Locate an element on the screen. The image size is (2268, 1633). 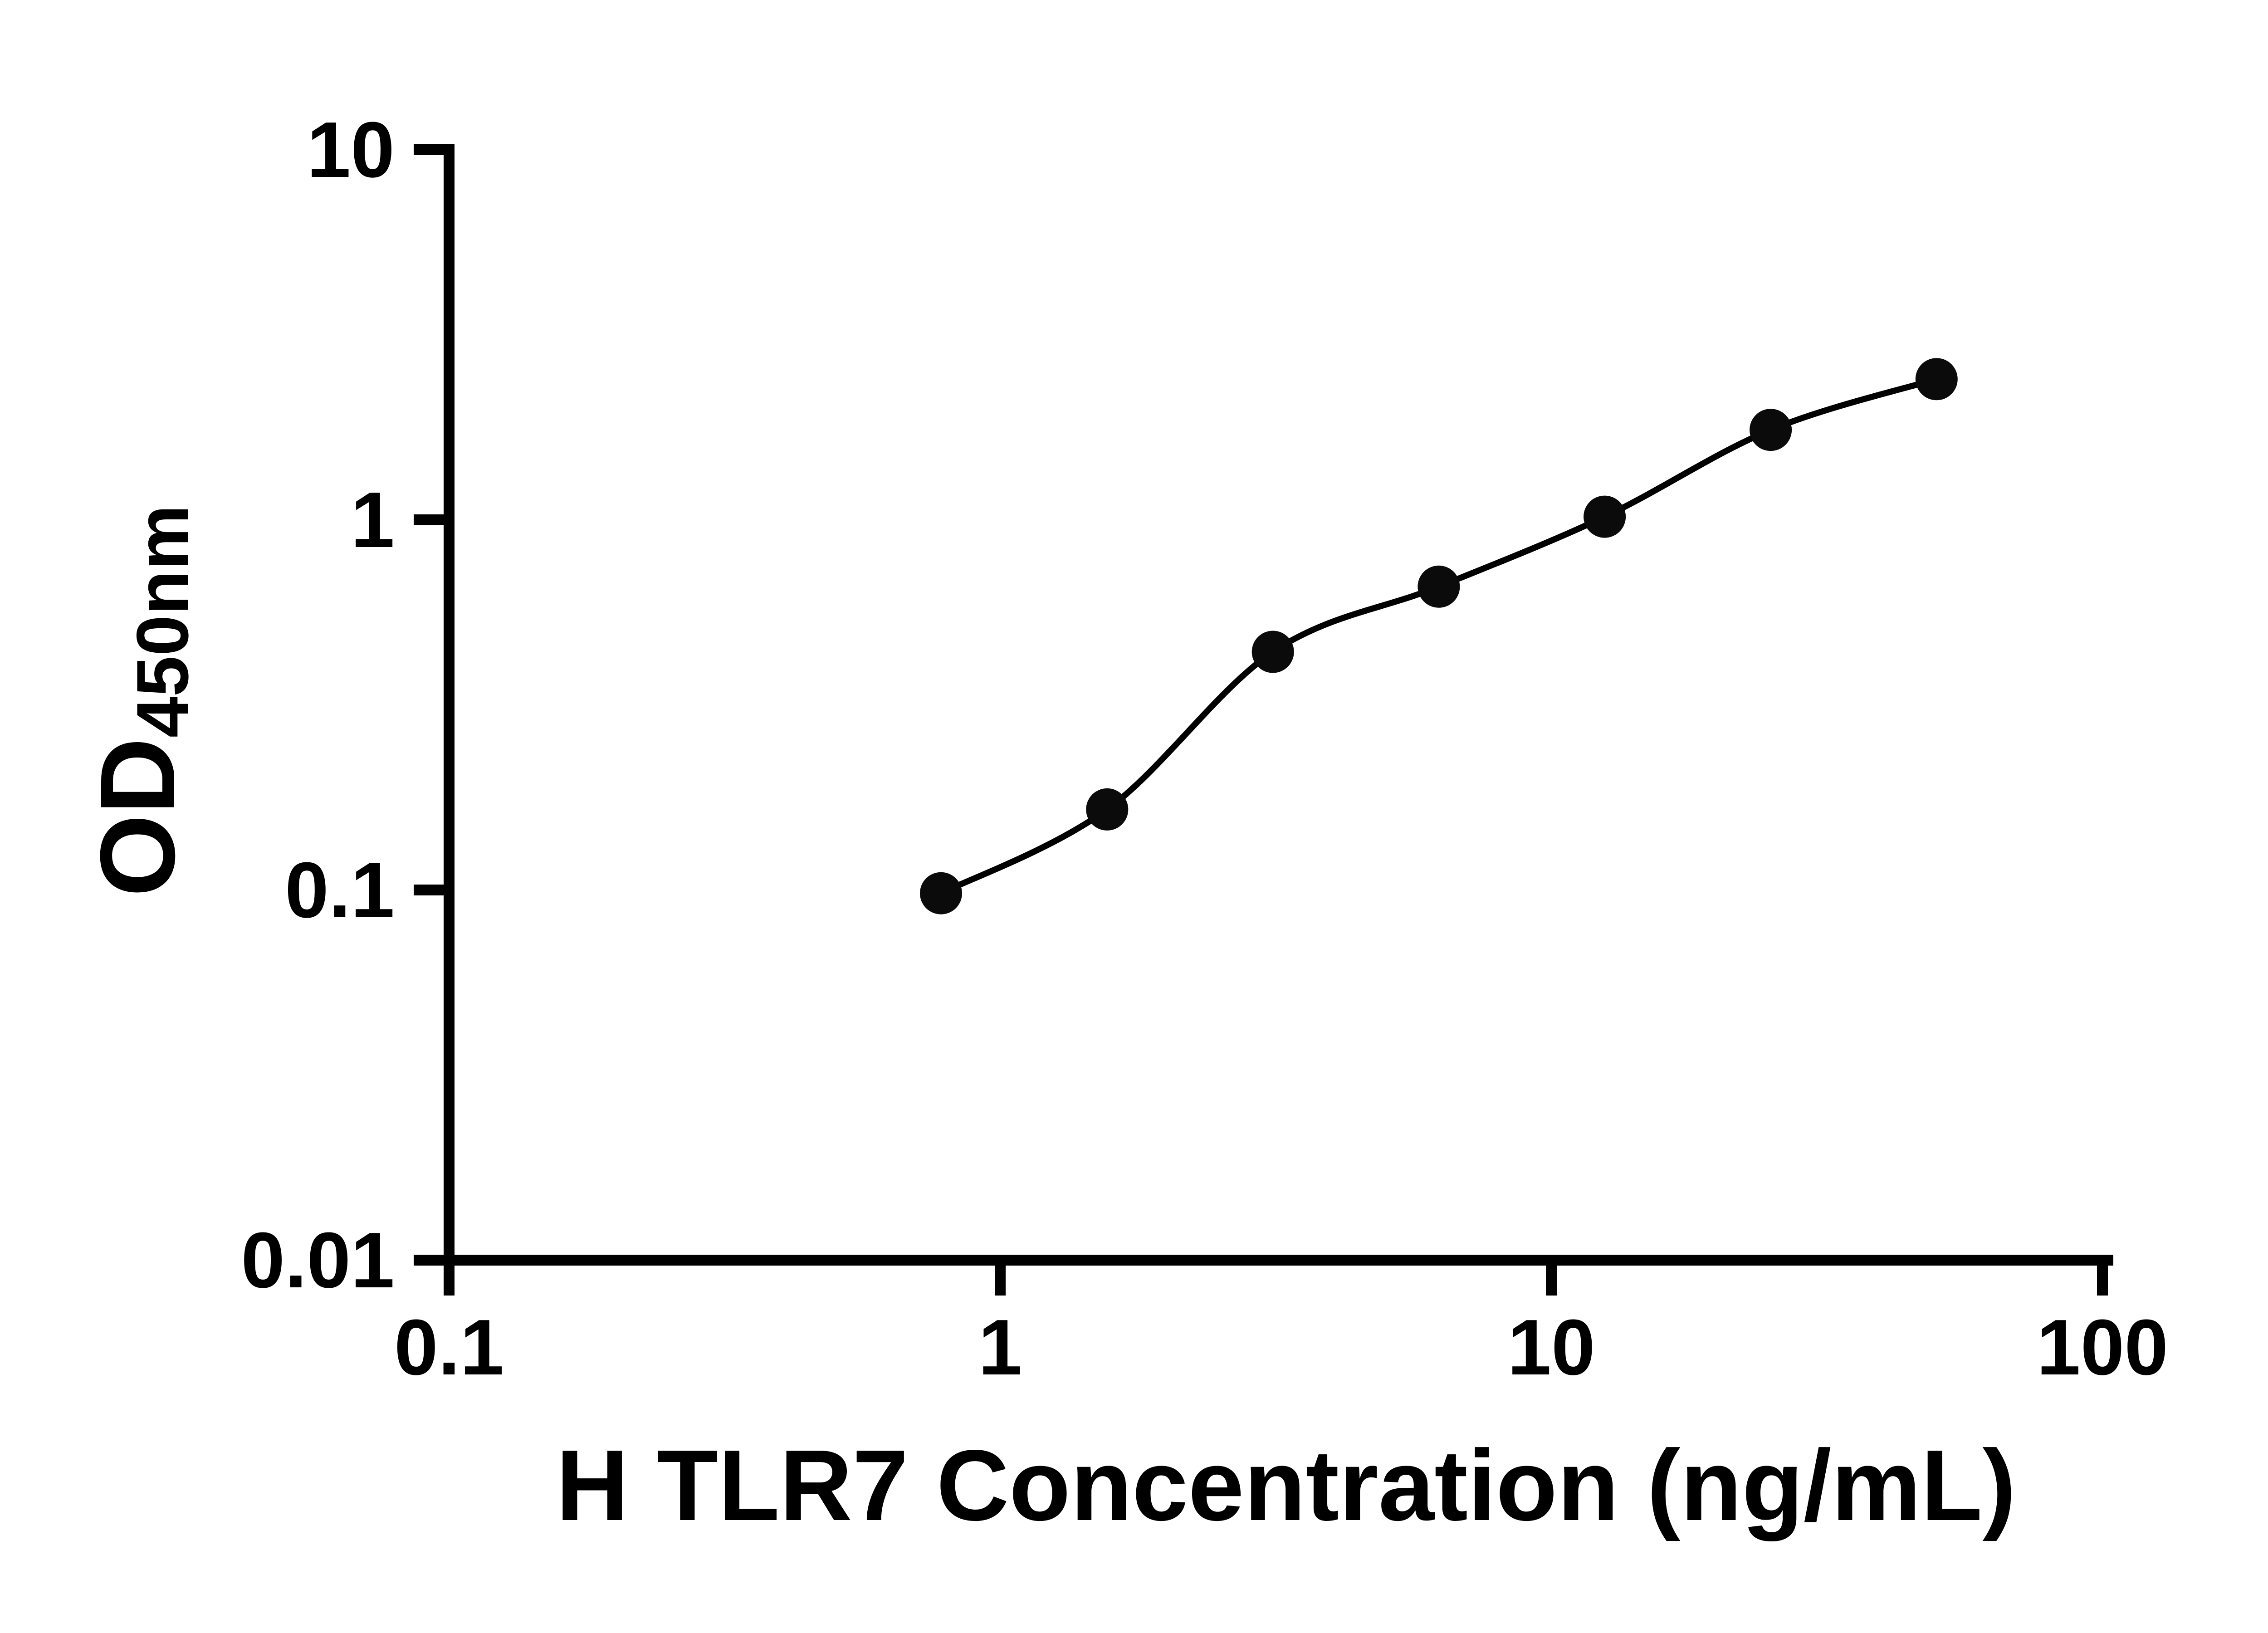
y-axis-title-main: OD is located at coordinates (137, 817).